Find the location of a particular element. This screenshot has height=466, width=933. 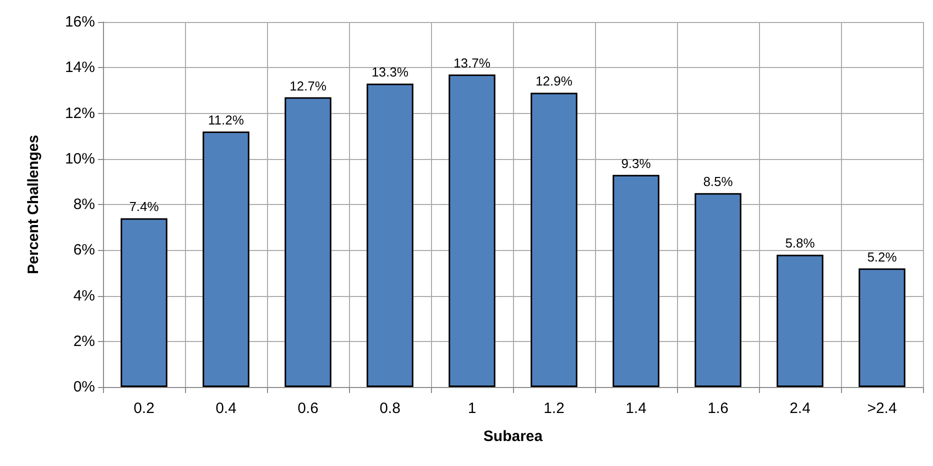

data-label: 12.9% is located at coordinates (554, 81).